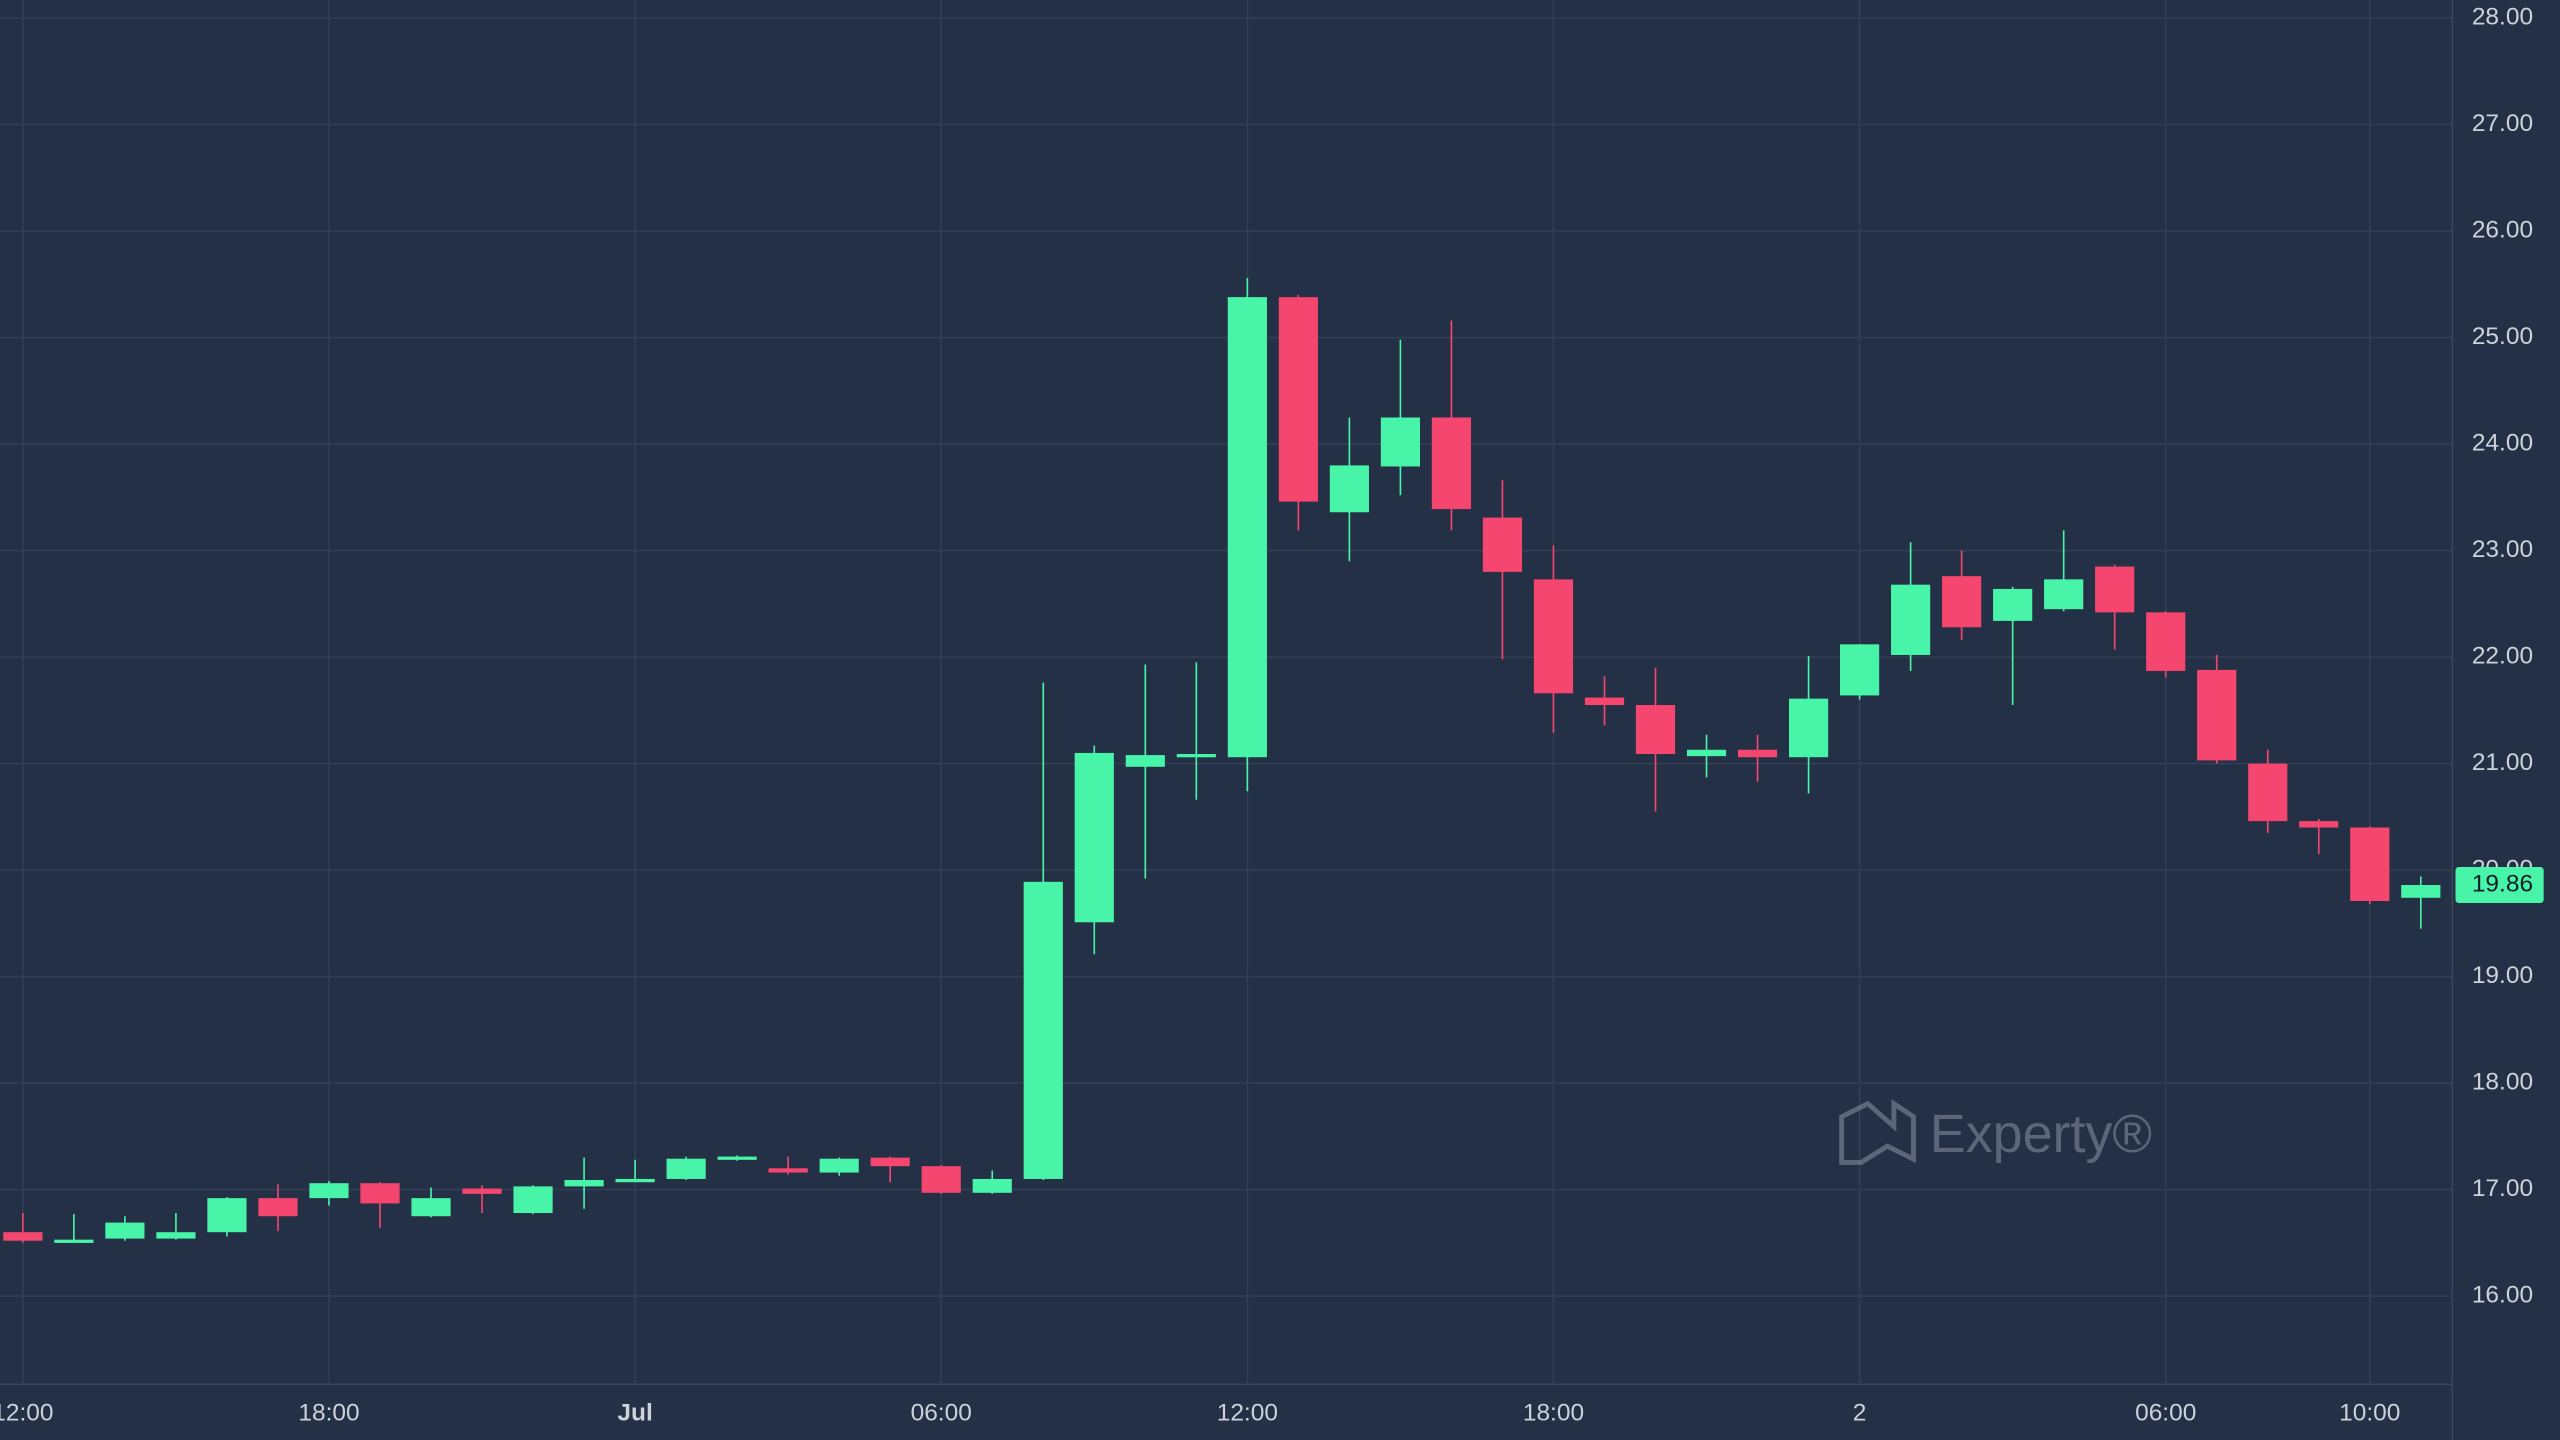 Image resolution: width=2560 pixels, height=1440 pixels. Describe the element at coordinates (2502, 656) in the screenshot. I see `y-tick-label: 22.00` at that location.